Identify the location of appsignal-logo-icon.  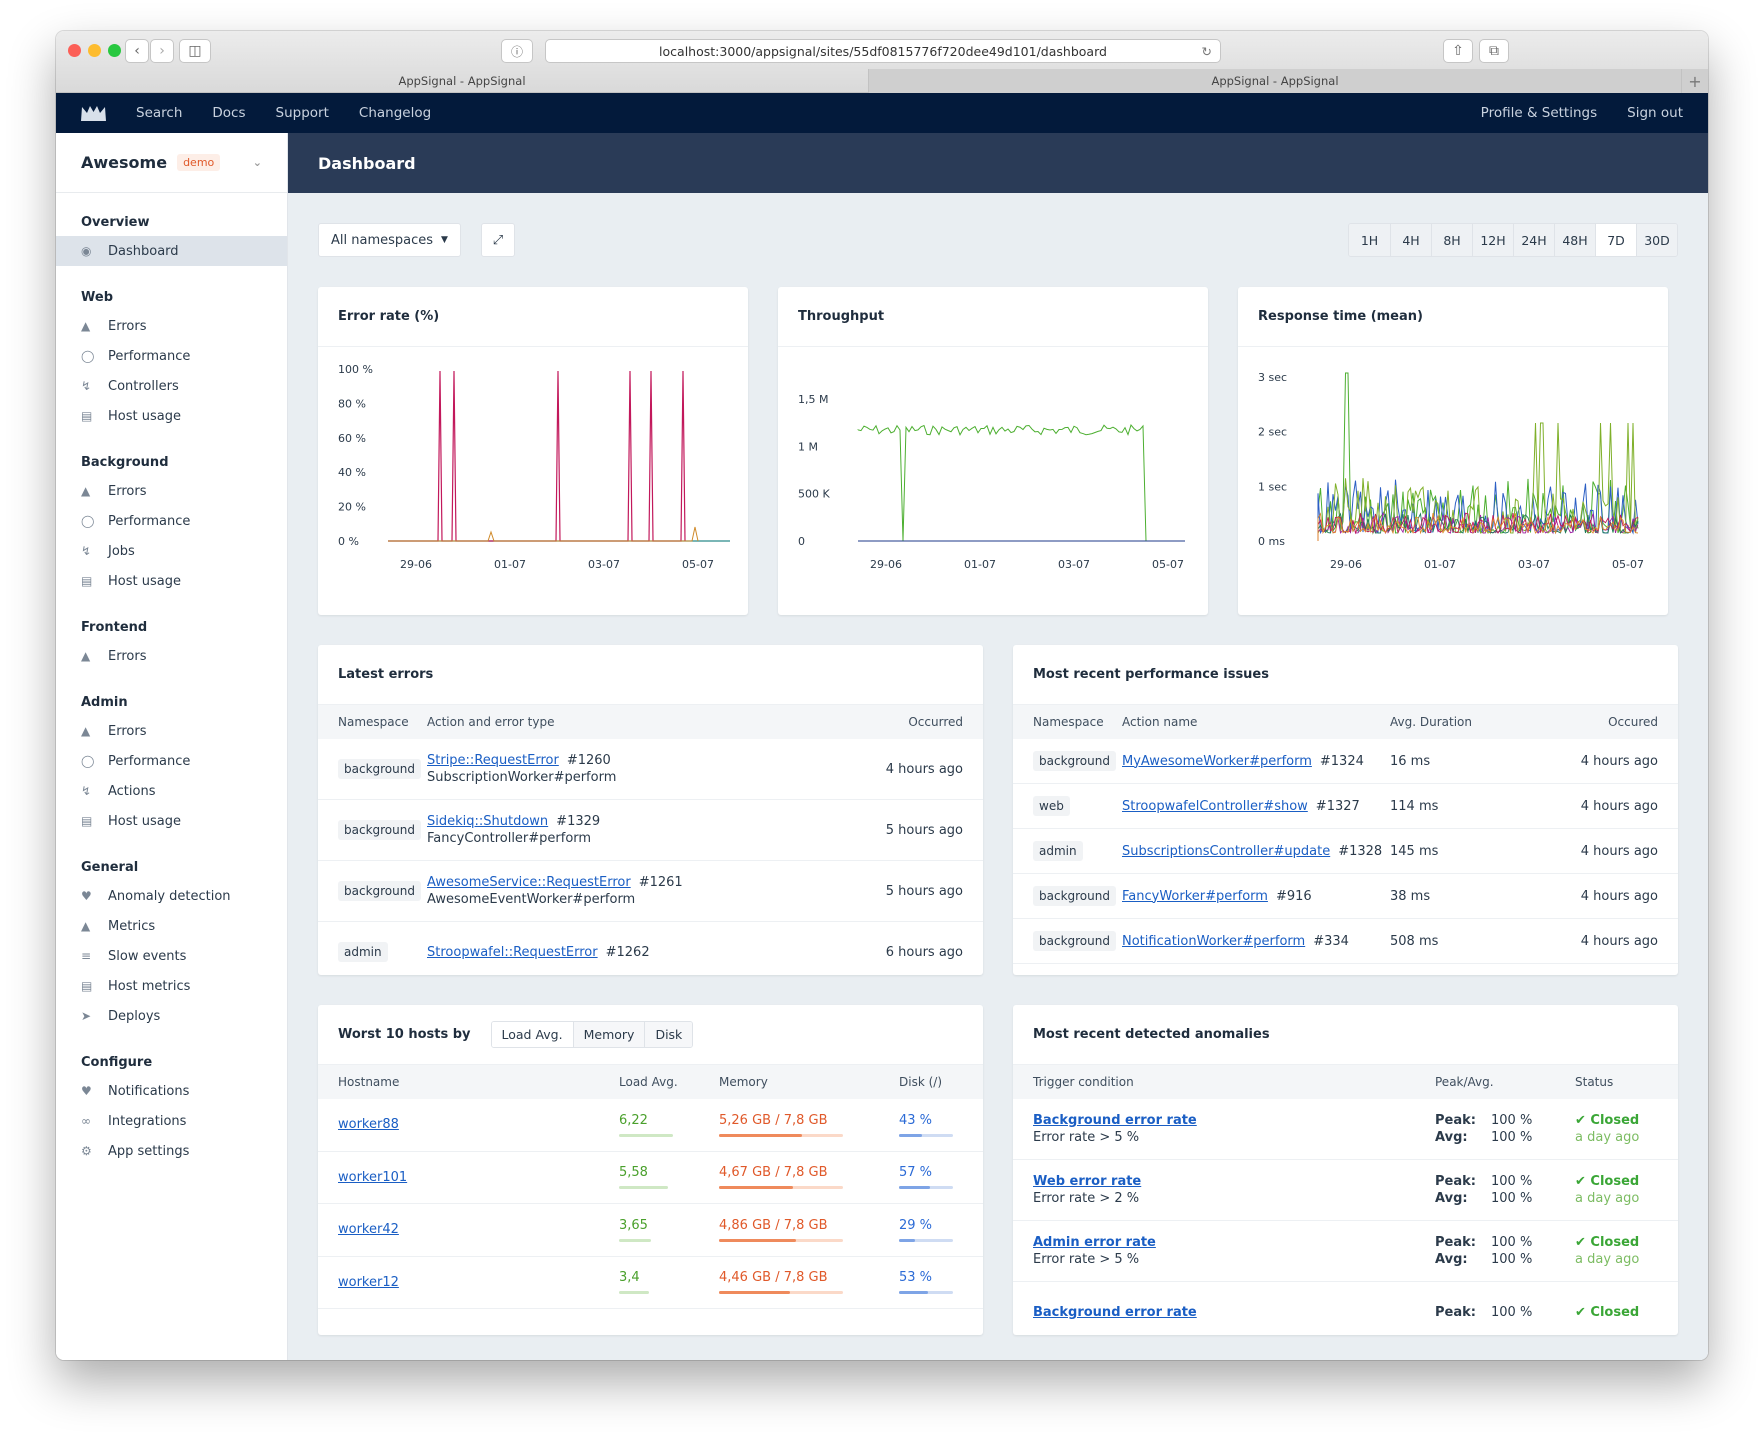
(93, 113).